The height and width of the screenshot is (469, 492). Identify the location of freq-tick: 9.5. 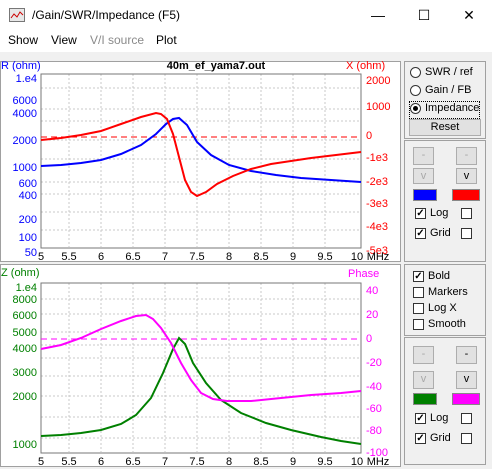
(325, 257).